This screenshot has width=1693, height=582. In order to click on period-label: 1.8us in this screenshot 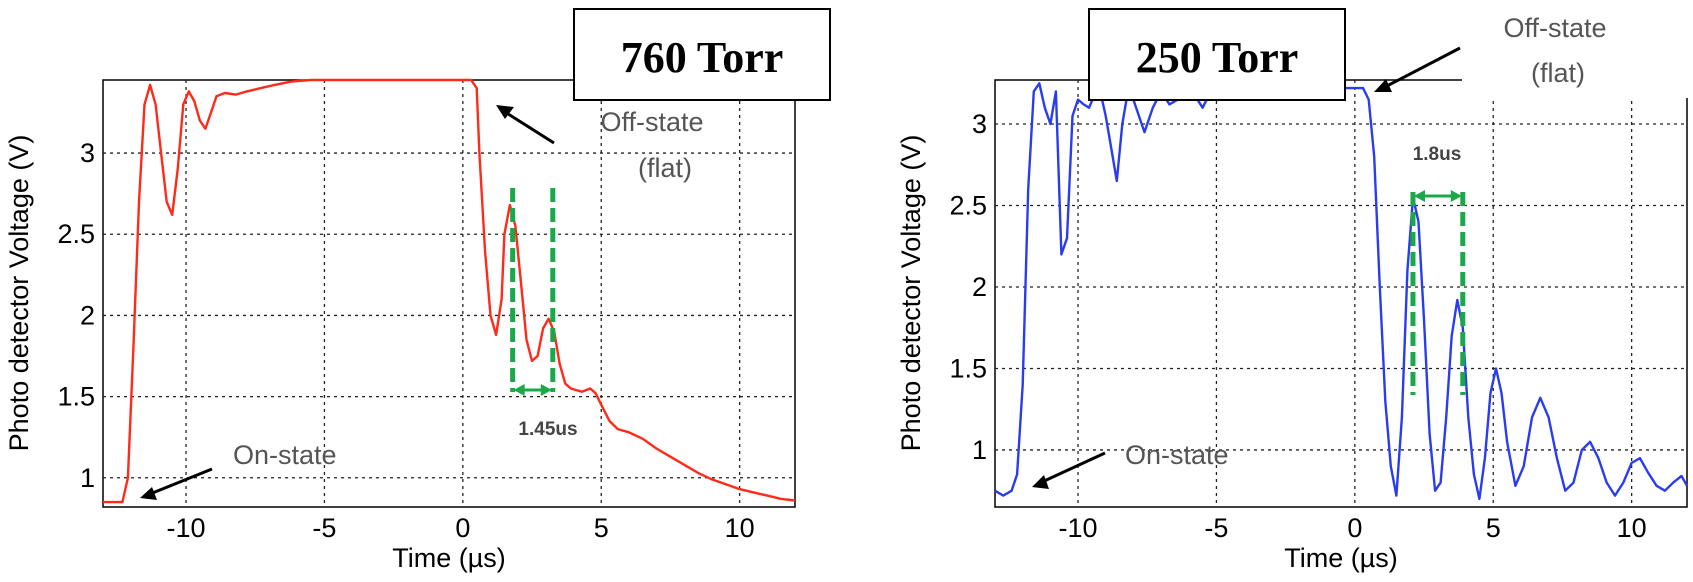, I will do `click(1437, 154)`.